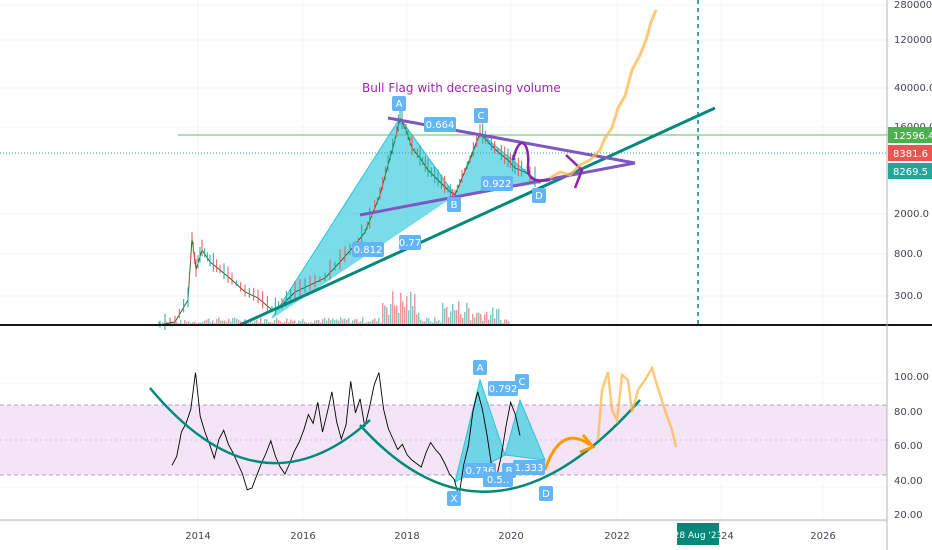  Describe the element at coordinates (395, 440) in the screenshot. I see `rsi-cup-curve` at that location.